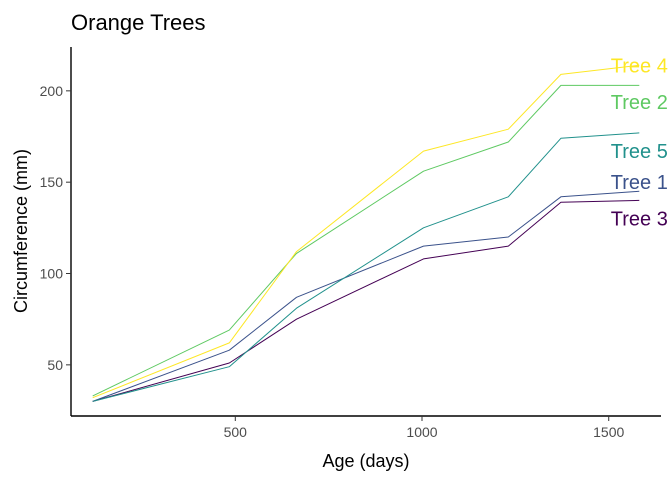  Describe the element at coordinates (421, 432) in the screenshot. I see `x-tick-label: 1000` at that location.